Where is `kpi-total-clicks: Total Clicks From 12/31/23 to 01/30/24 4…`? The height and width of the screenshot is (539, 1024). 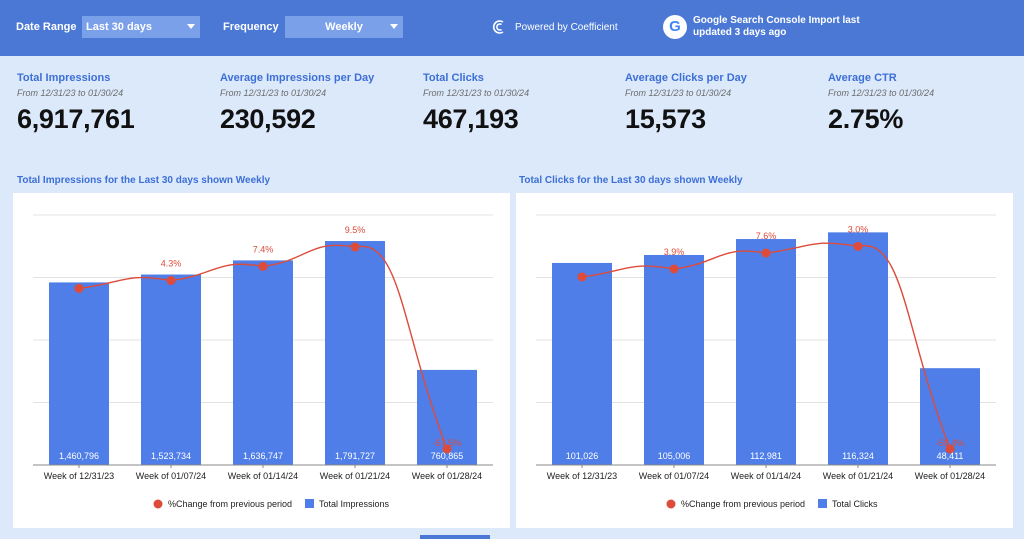 kpi-total-clicks: Total Clicks From 12/31/23 to 01/30/24 4… is located at coordinates (476, 103).